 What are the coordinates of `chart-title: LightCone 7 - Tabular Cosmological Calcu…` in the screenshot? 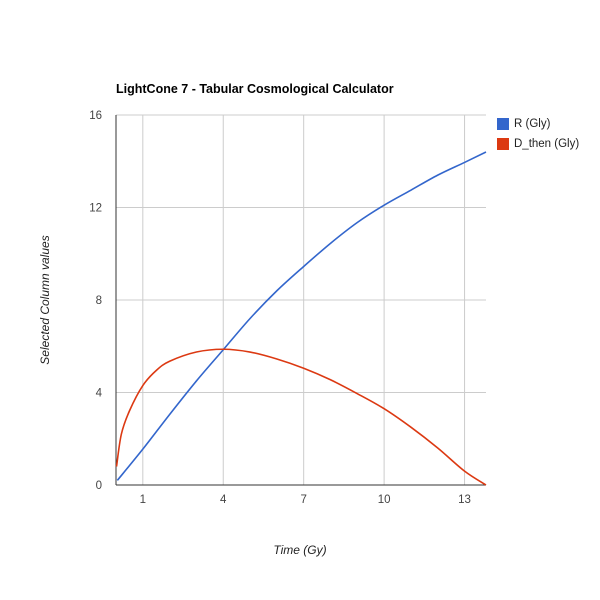 It's located at (255, 89).